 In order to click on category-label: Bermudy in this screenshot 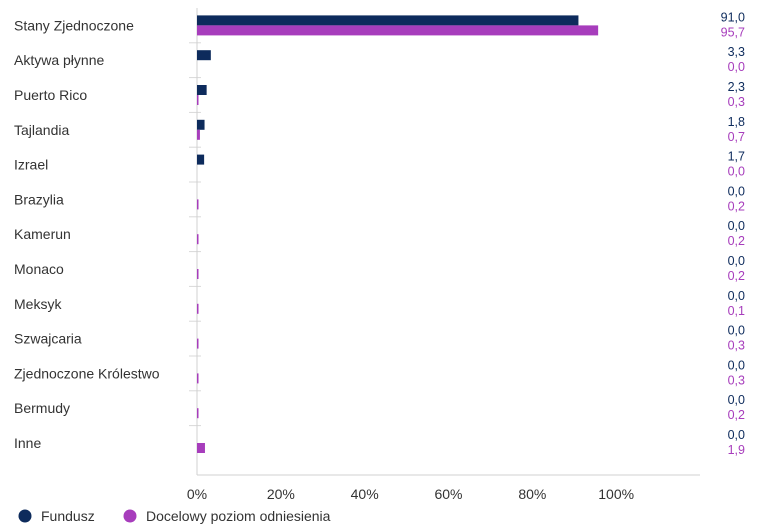, I will do `click(42, 408)`.